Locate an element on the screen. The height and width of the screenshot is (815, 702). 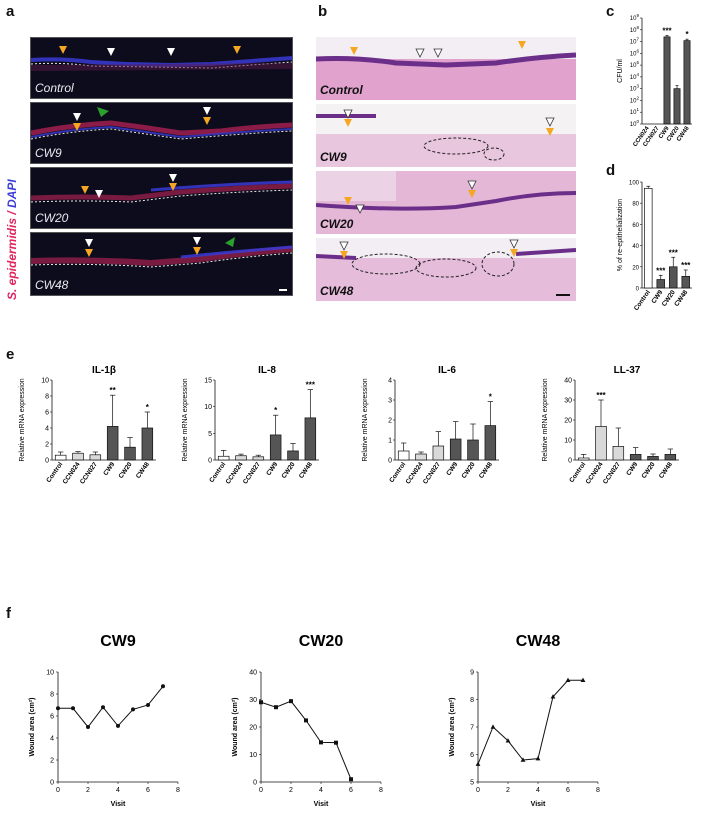
y-tick-label: 15 is located at coordinates (208, 381).